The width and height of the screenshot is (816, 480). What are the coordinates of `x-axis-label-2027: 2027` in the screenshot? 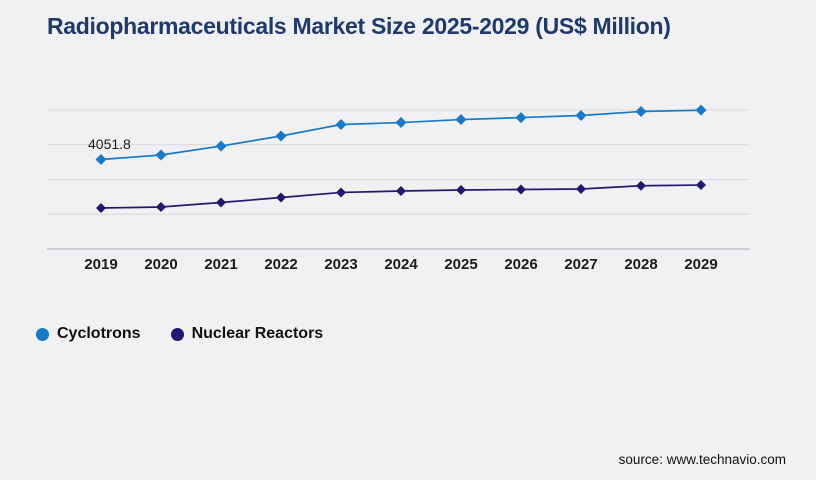 It's located at (581, 264).